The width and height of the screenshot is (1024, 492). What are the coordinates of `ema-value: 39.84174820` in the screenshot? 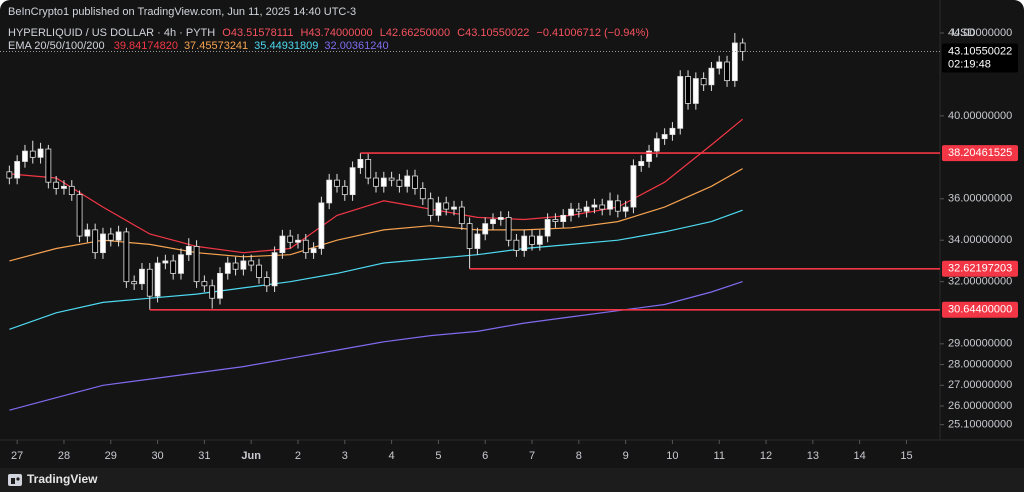 It's located at (146, 46).